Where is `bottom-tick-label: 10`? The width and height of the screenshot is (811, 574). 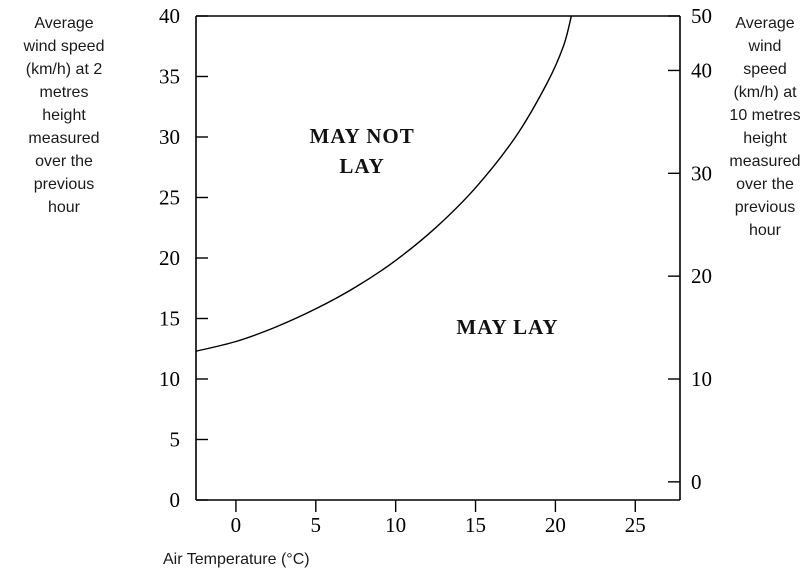
bottom-tick-label: 10 is located at coordinates (395, 525).